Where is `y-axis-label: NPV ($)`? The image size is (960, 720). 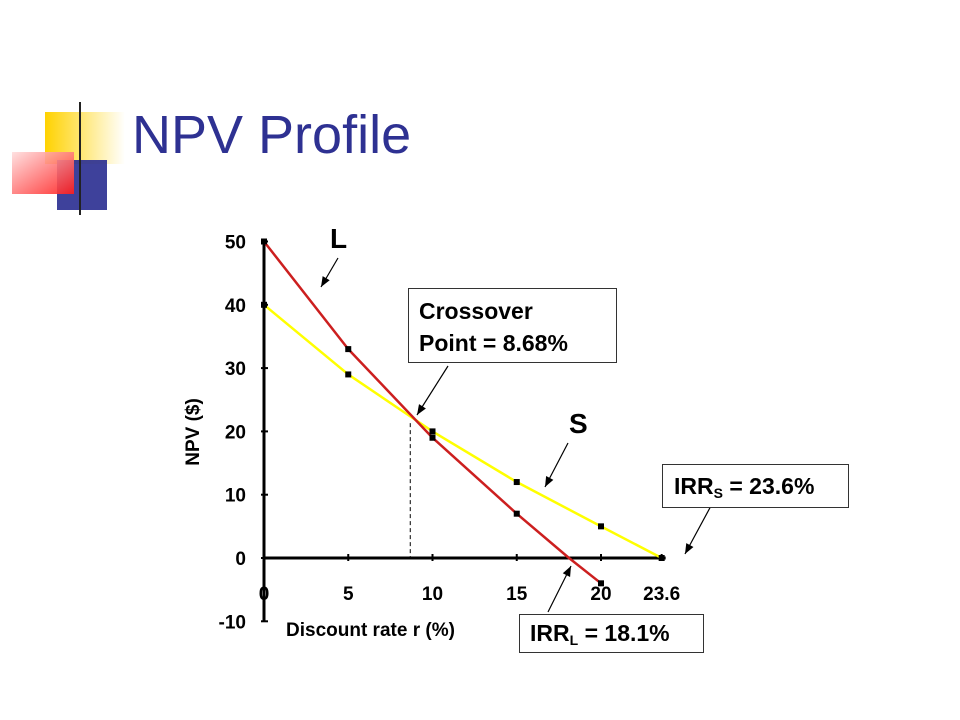 y-axis-label: NPV ($) is located at coordinates (193, 432).